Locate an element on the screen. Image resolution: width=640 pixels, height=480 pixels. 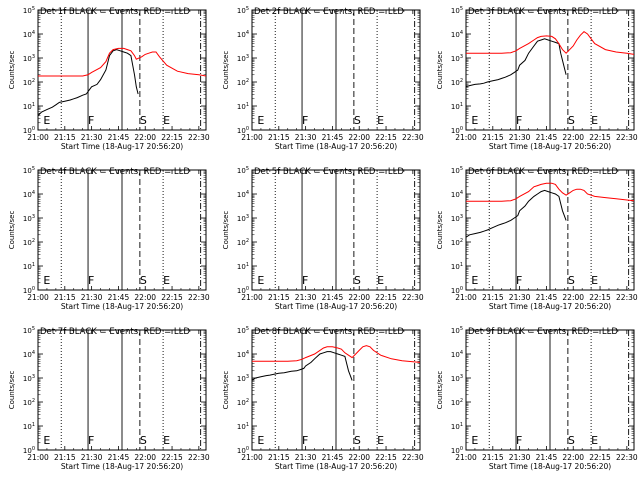
y-tick-exponent: 1 is located at coordinates (33, 425).